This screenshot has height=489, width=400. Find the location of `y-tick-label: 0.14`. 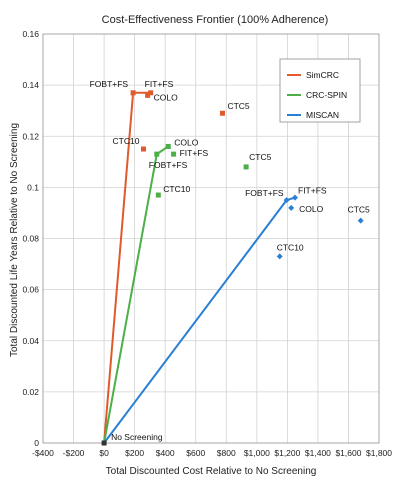

y-tick-label: 0.14 is located at coordinates (30, 85).